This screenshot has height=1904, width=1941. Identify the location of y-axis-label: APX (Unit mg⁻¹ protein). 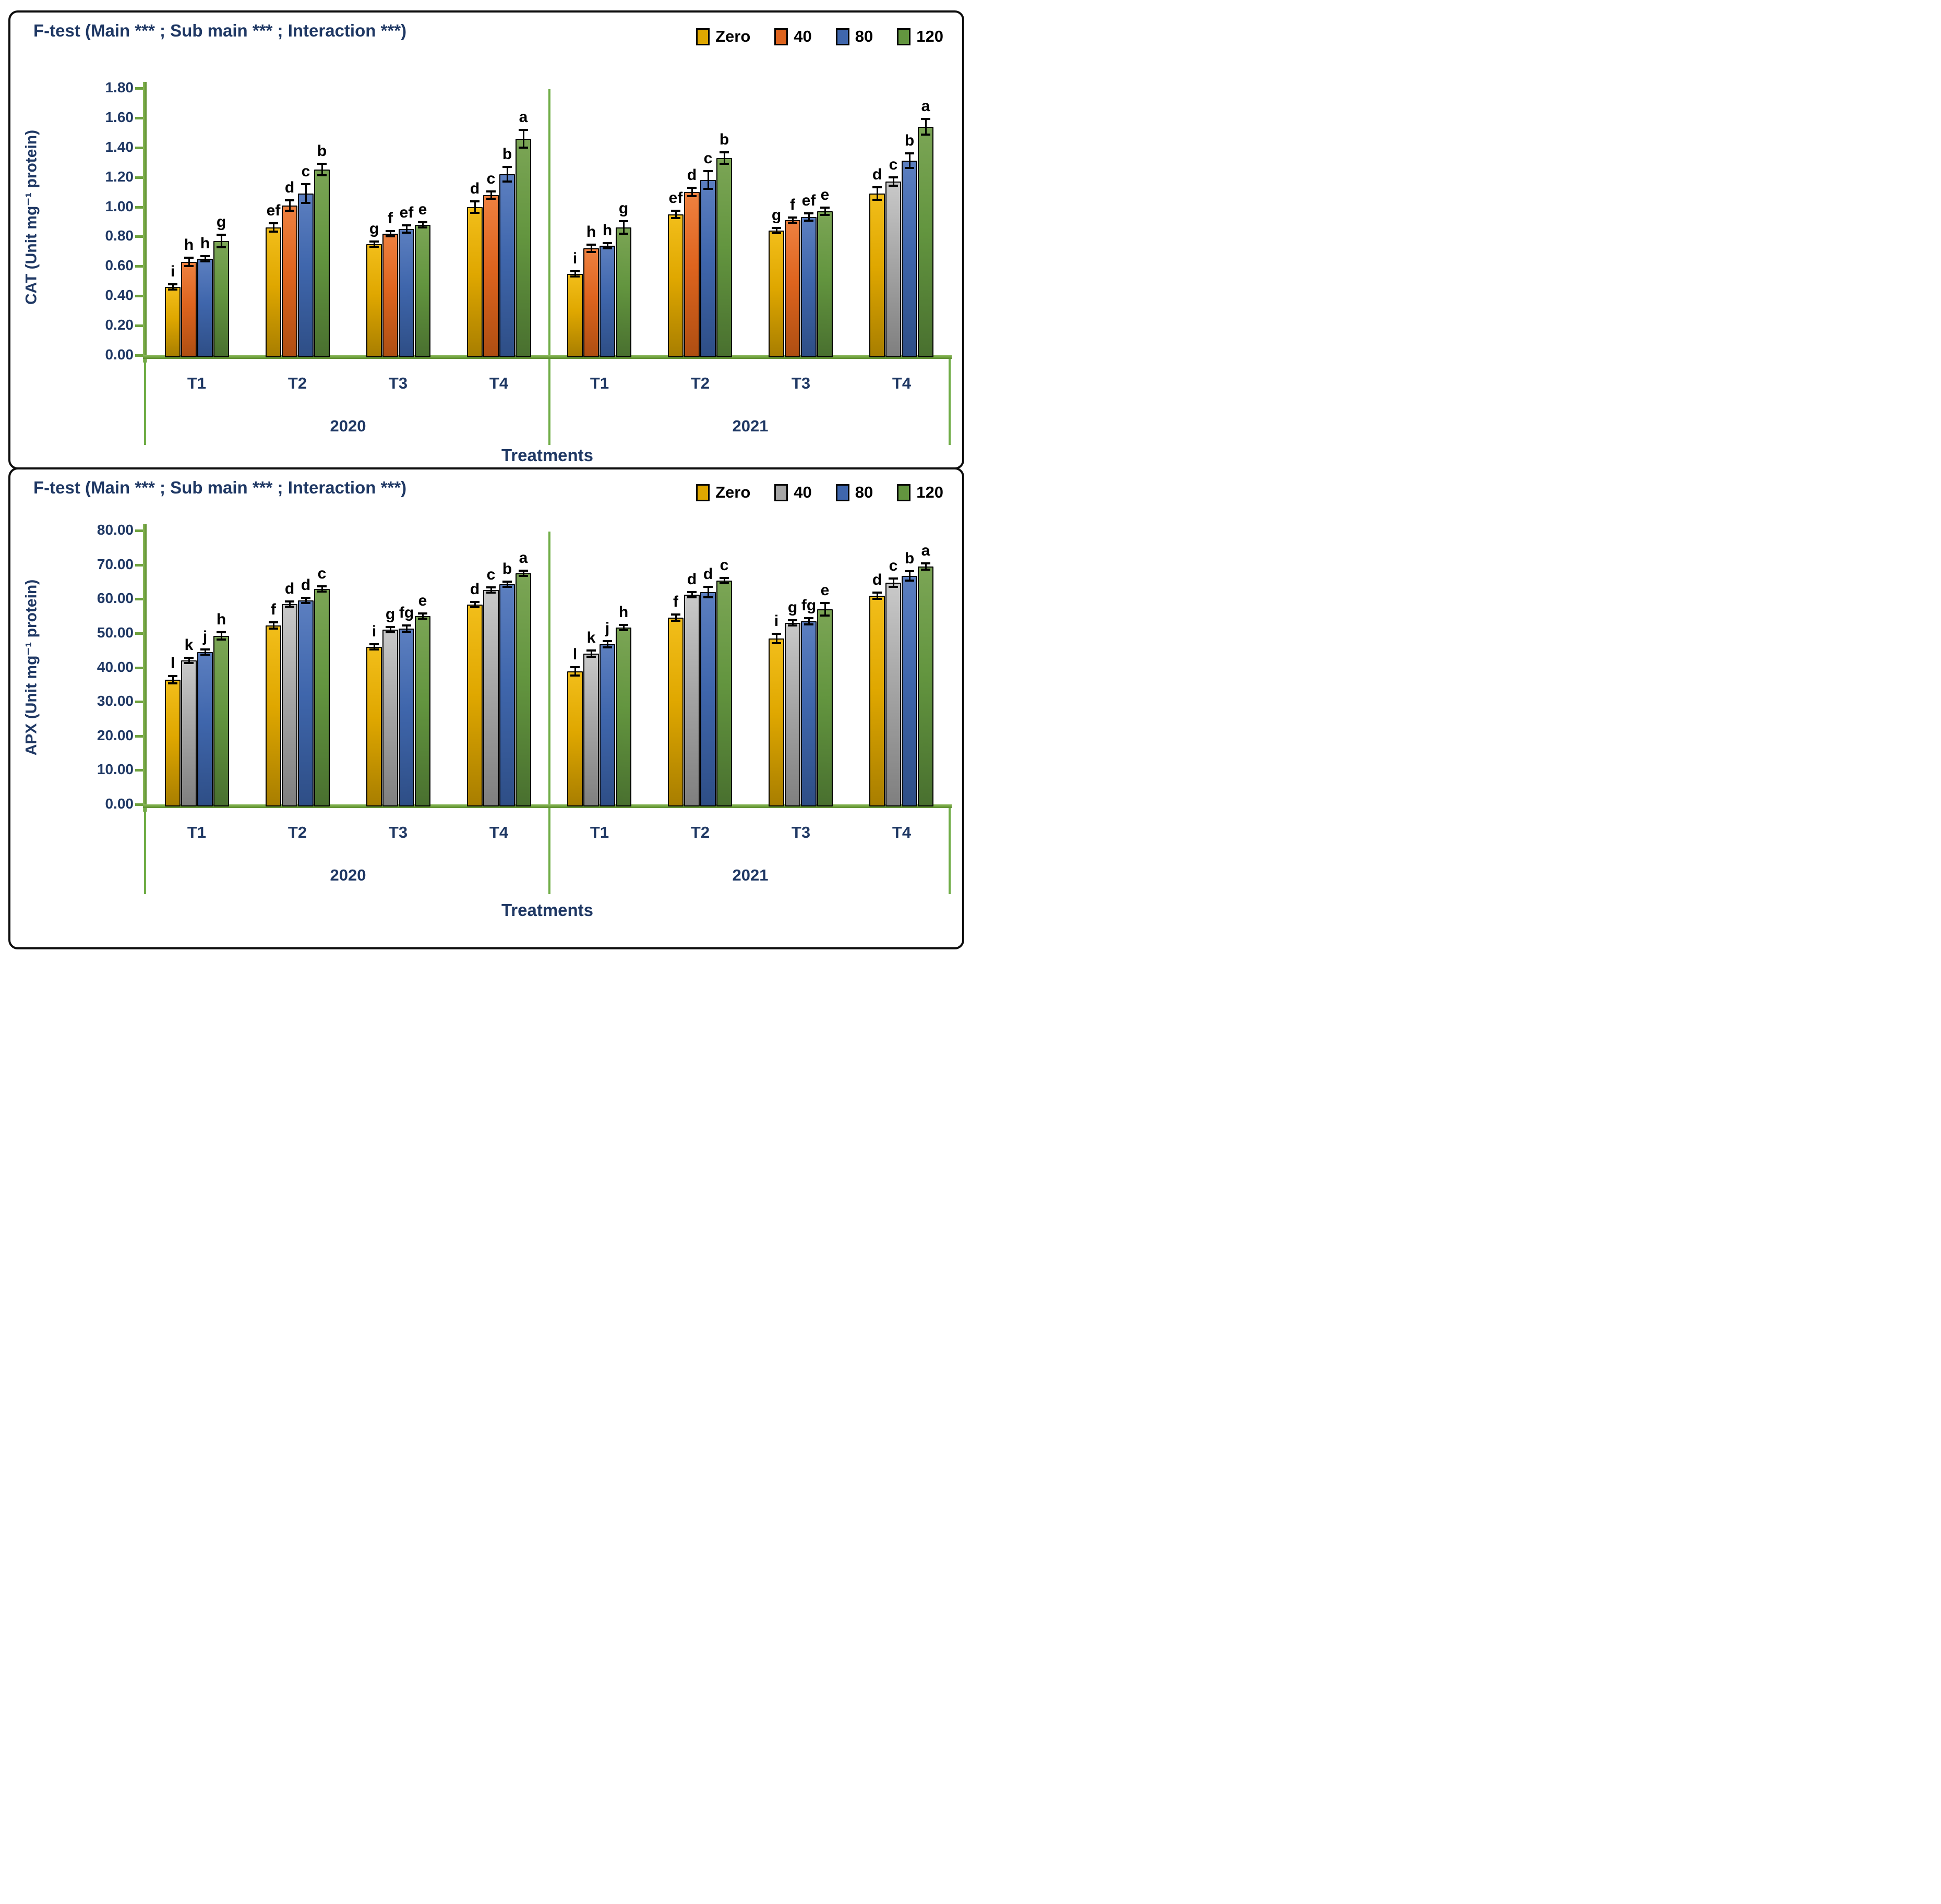
(31, 667).